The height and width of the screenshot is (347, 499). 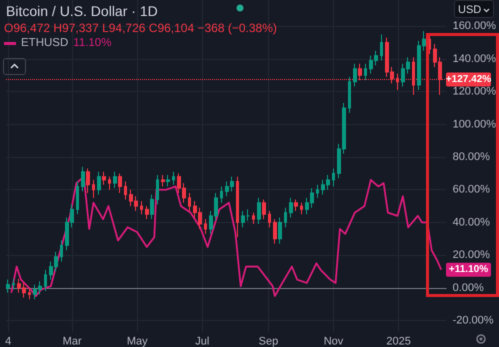 What do you see at coordinates (398, 341) in the screenshot?
I see `x-tick-label: 2025` at bounding box center [398, 341].